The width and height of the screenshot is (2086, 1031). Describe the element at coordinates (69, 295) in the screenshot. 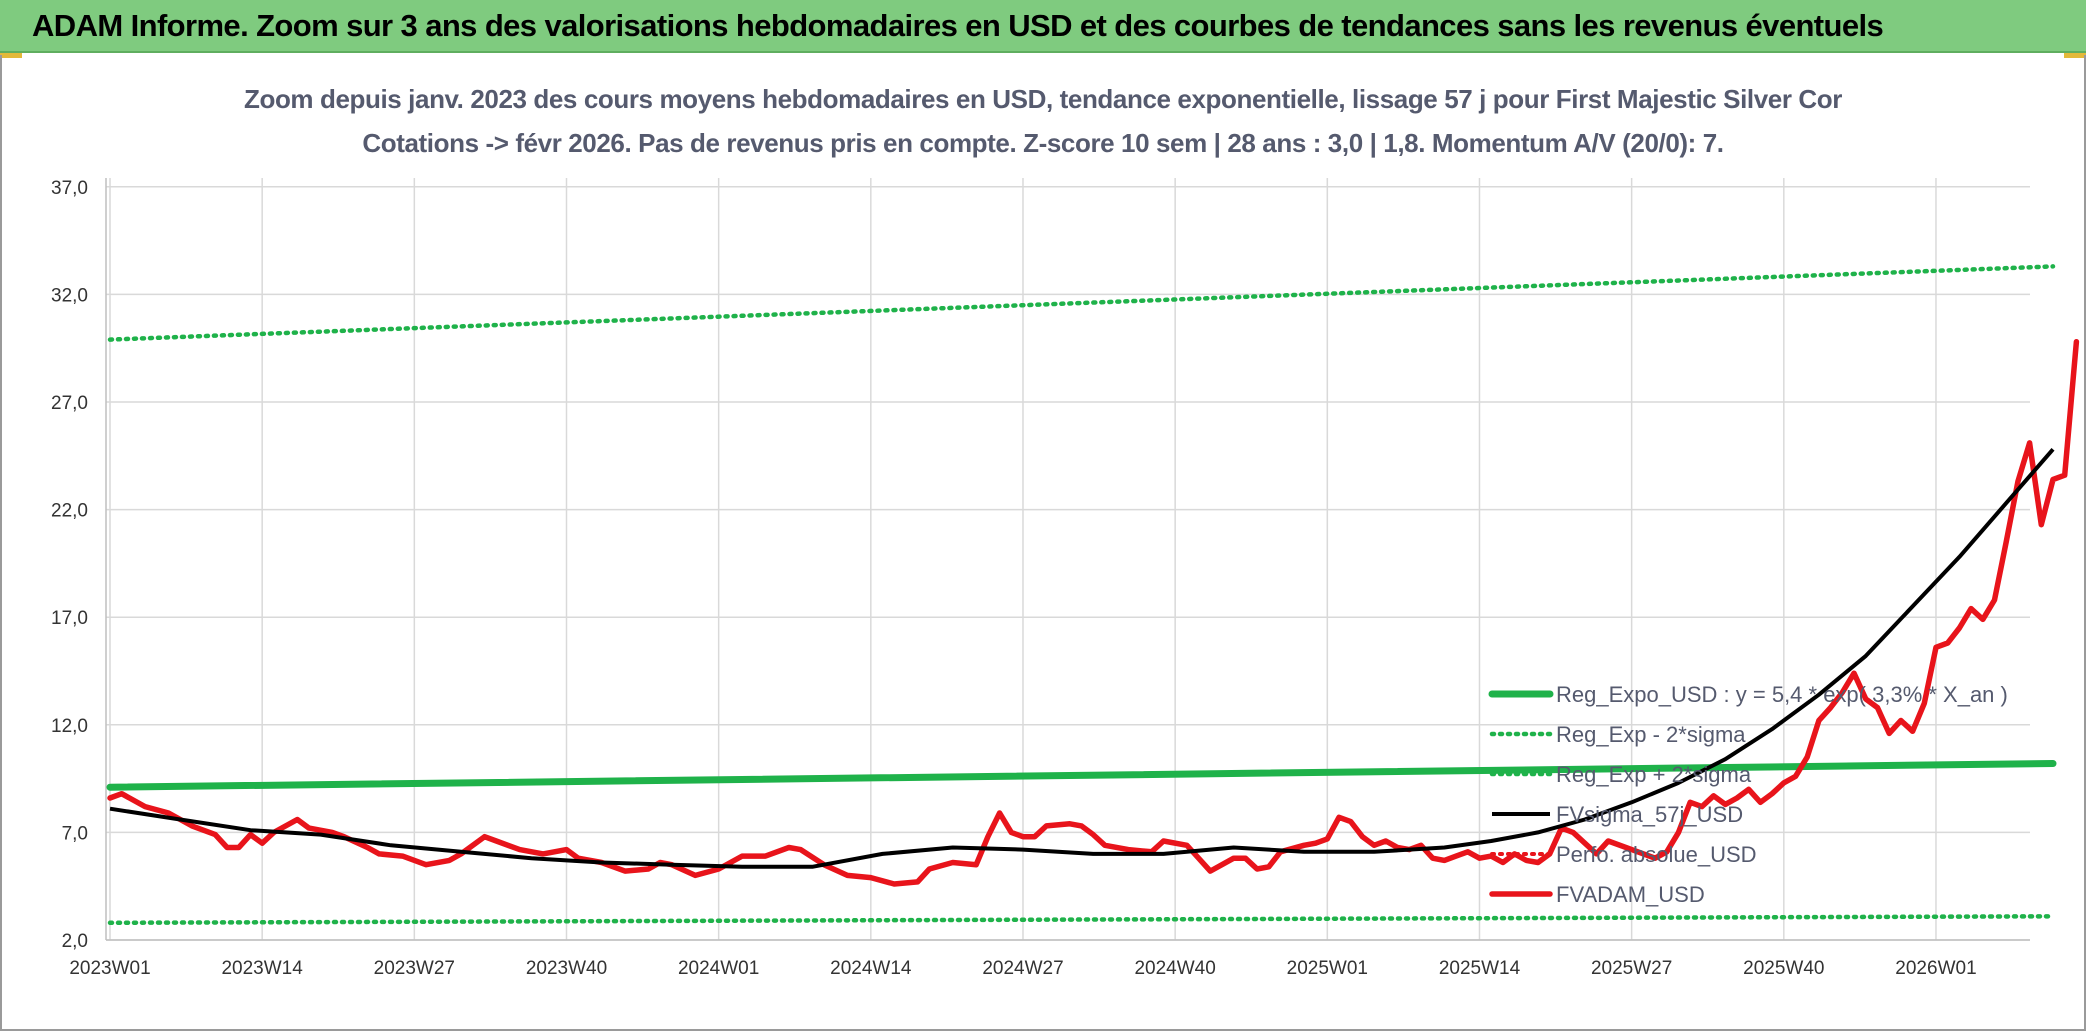

I see `y-tick-label: 32,0` at that location.